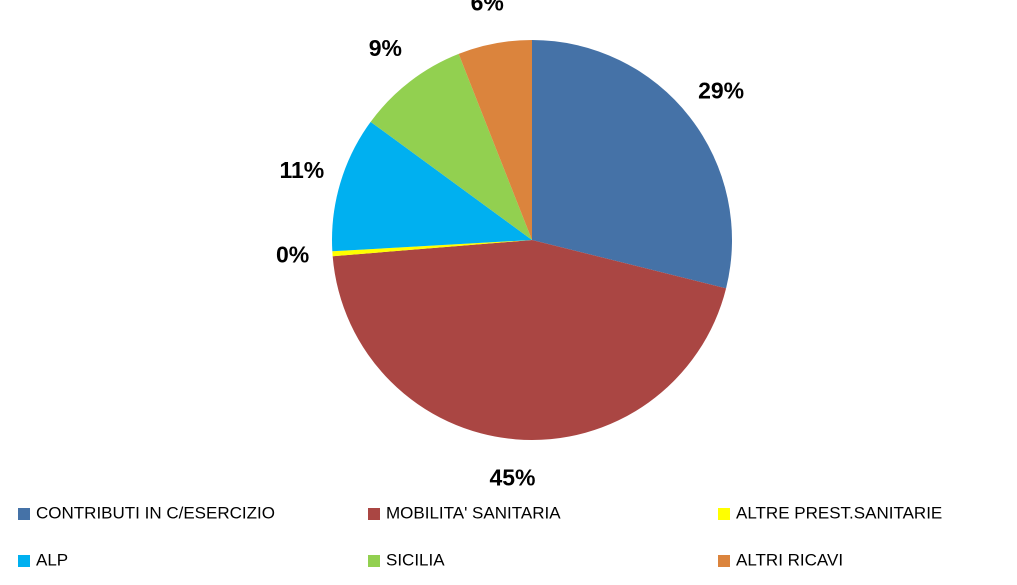 Image resolution: width=1017 pixels, height=585 pixels. I want to click on legend-label: MOBILITA' SANITARIA, so click(473, 512).